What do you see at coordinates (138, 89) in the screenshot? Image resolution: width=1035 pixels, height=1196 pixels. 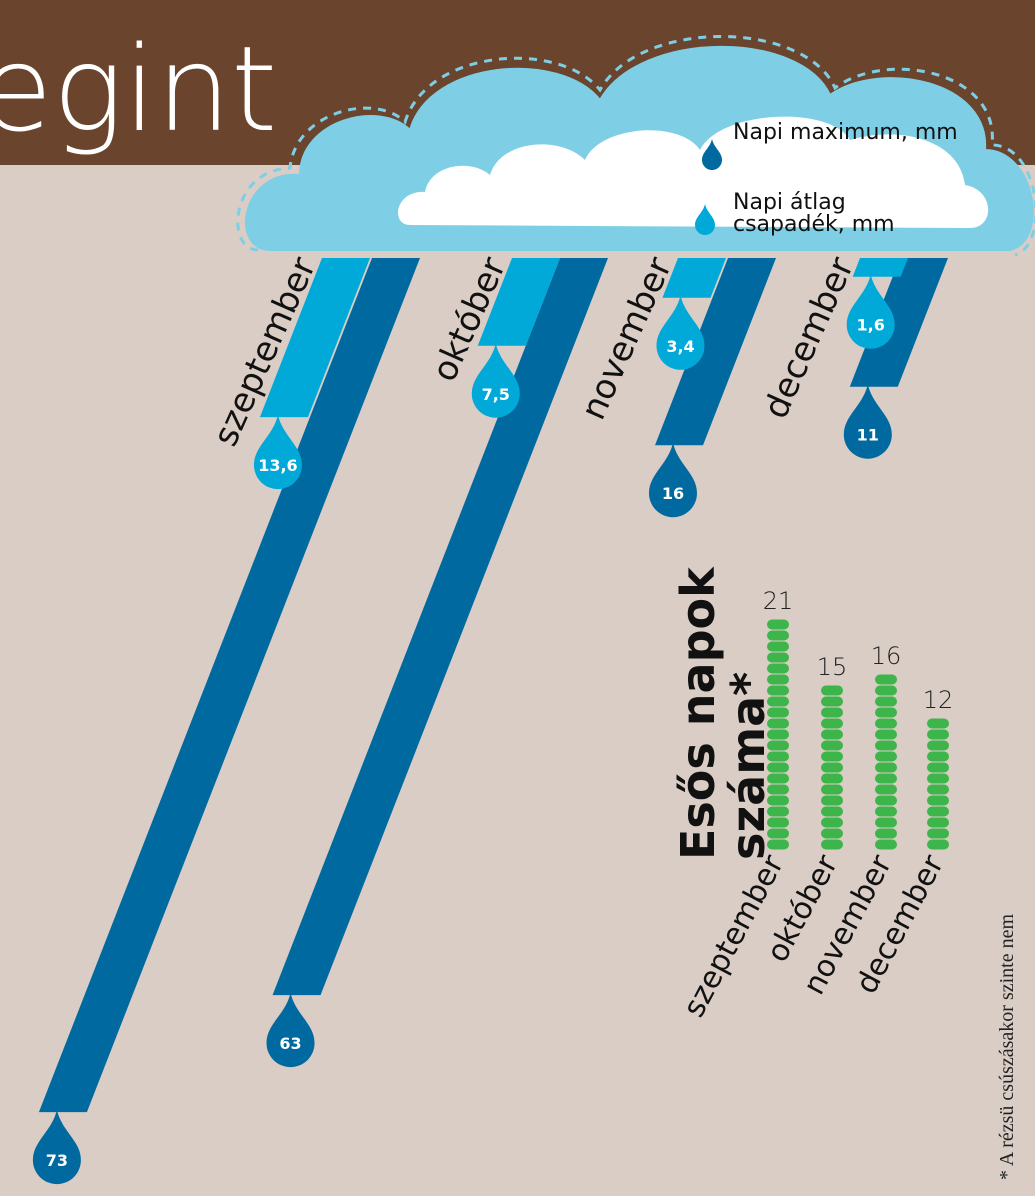 I see `header-title: egint` at bounding box center [138, 89].